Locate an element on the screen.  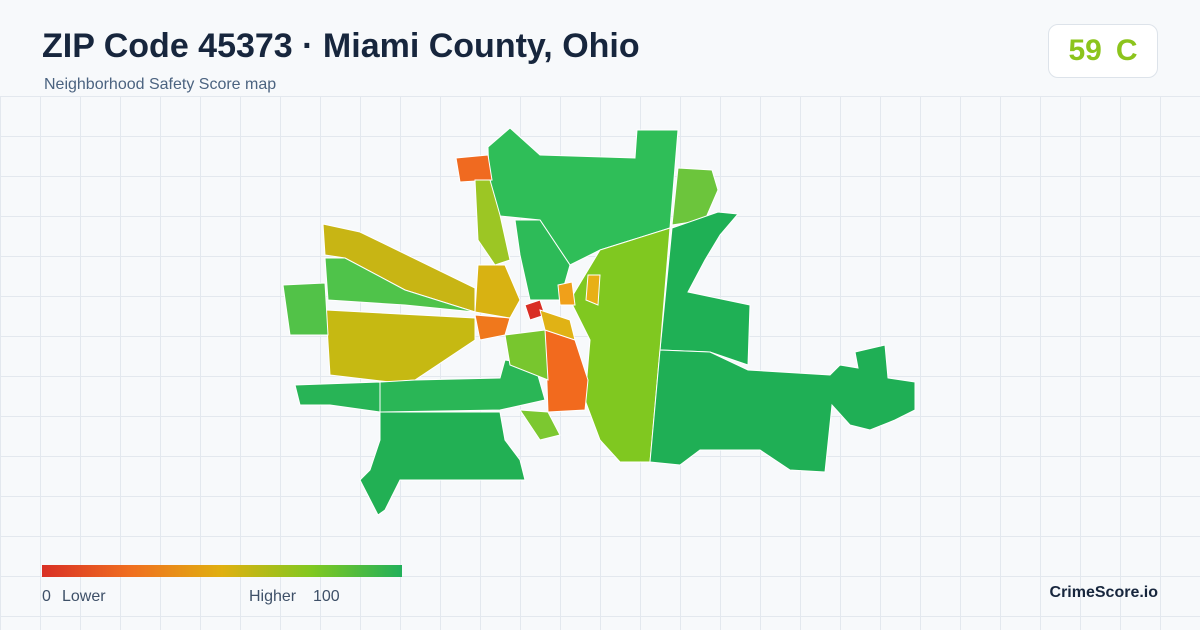
legend-min: 0 is located at coordinates (46, 596).